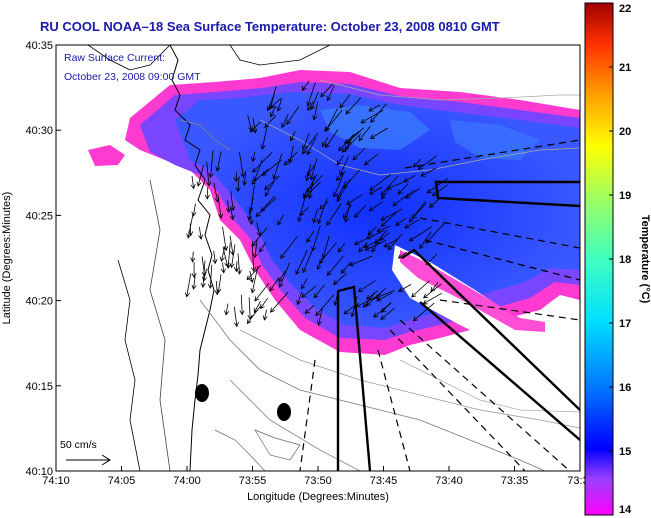  Describe the element at coordinates (625, 388) in the screenshot. I see `colorbar-tick-label: 16` at that location.